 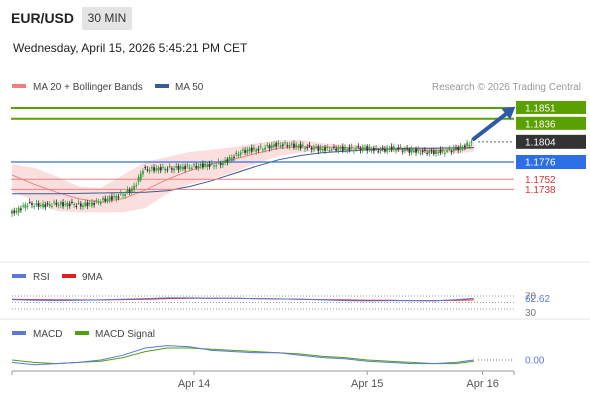 What do you see at coordinates (19, 333) in the screenshot?
I see `macd-legend-swatch` at bounding box center [19, 333].